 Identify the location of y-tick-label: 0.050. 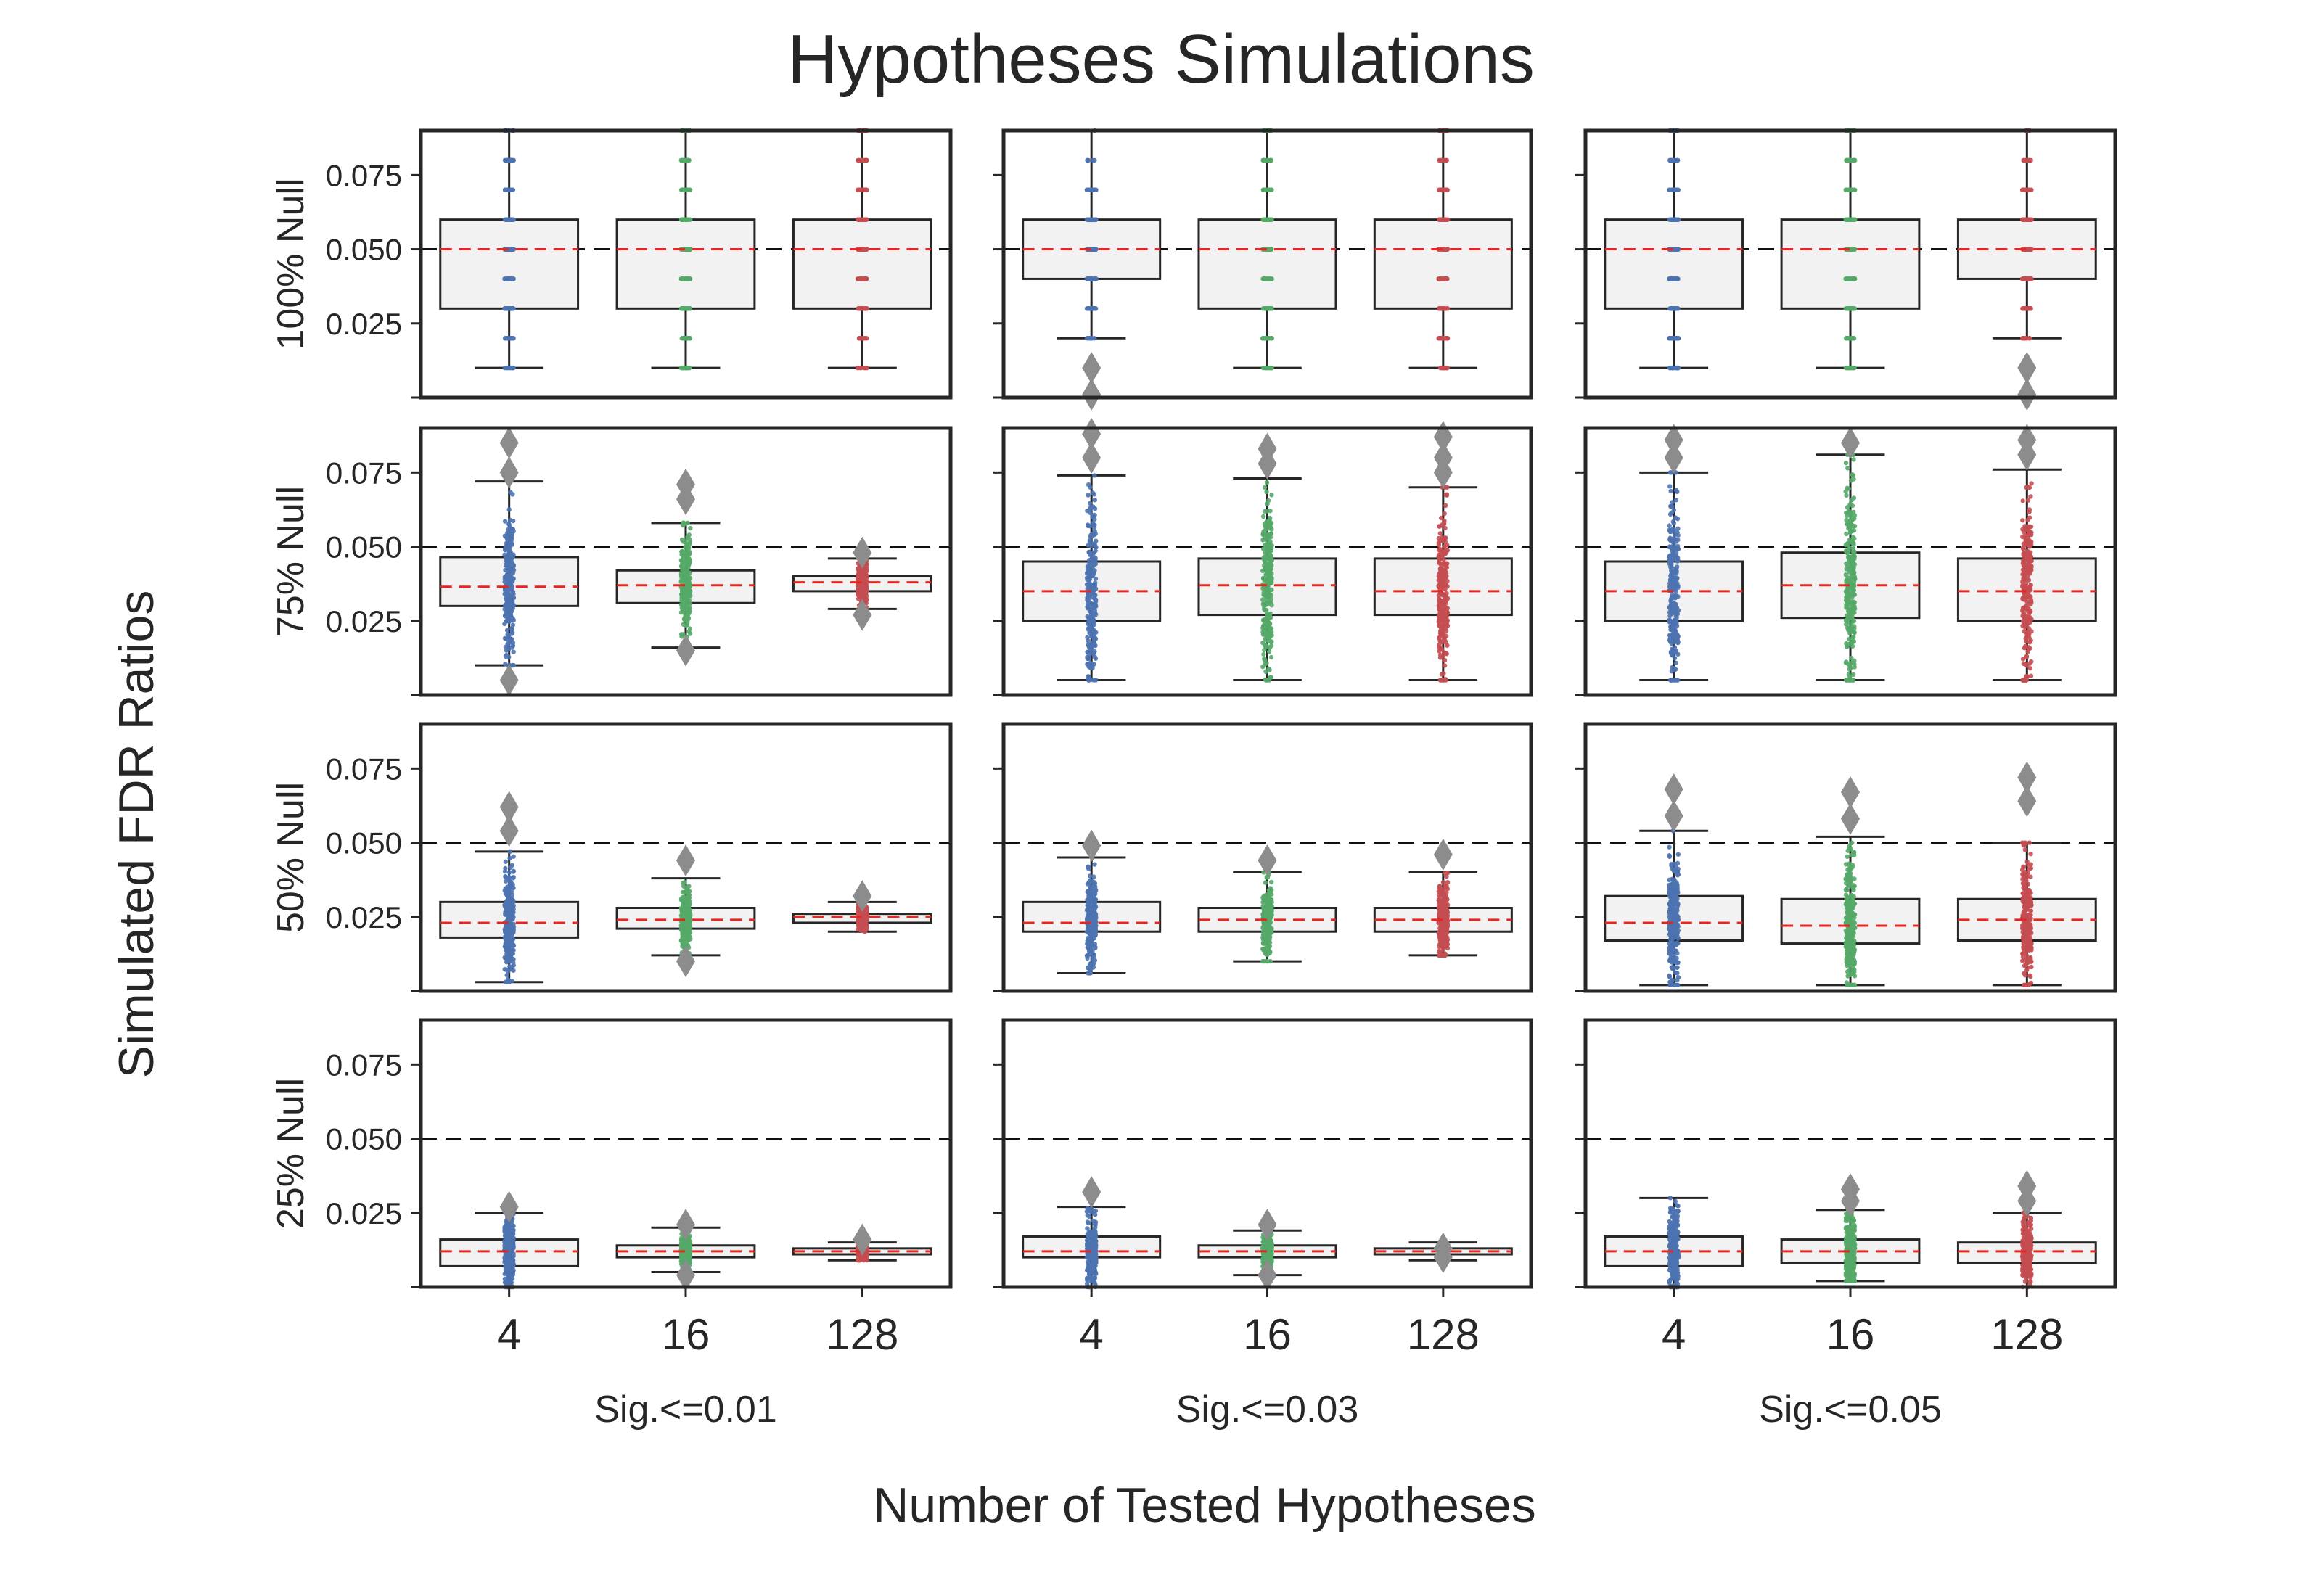
(364, 547).